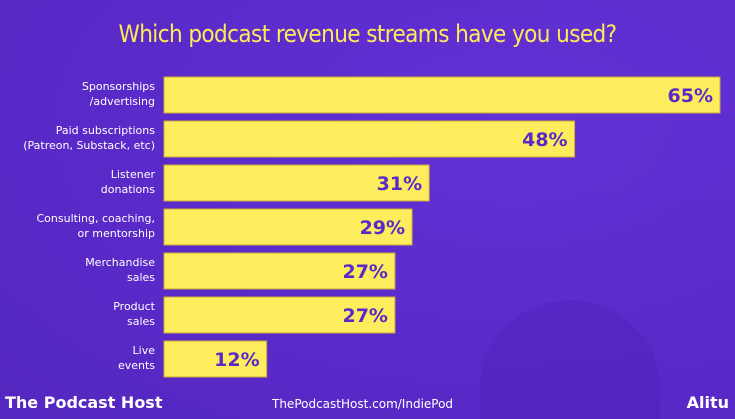 The image size is (735, 419). I want to click on value-label-1: 48%, so click(544, 140).